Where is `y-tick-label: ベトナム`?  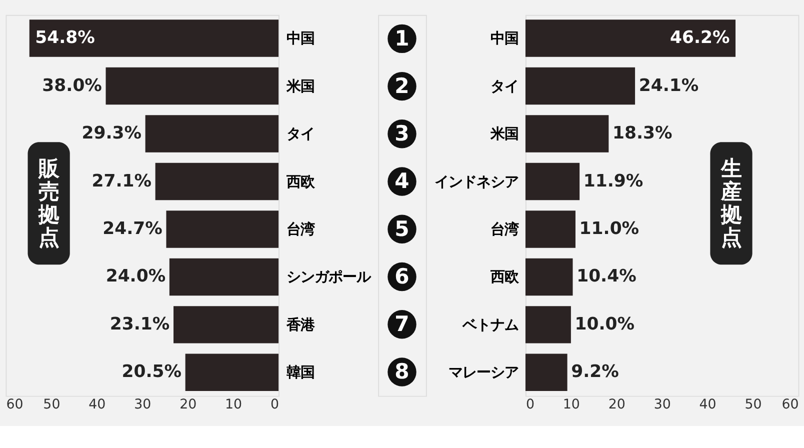
y-tick-label: ベトナム is located at coordinates (489, 325).